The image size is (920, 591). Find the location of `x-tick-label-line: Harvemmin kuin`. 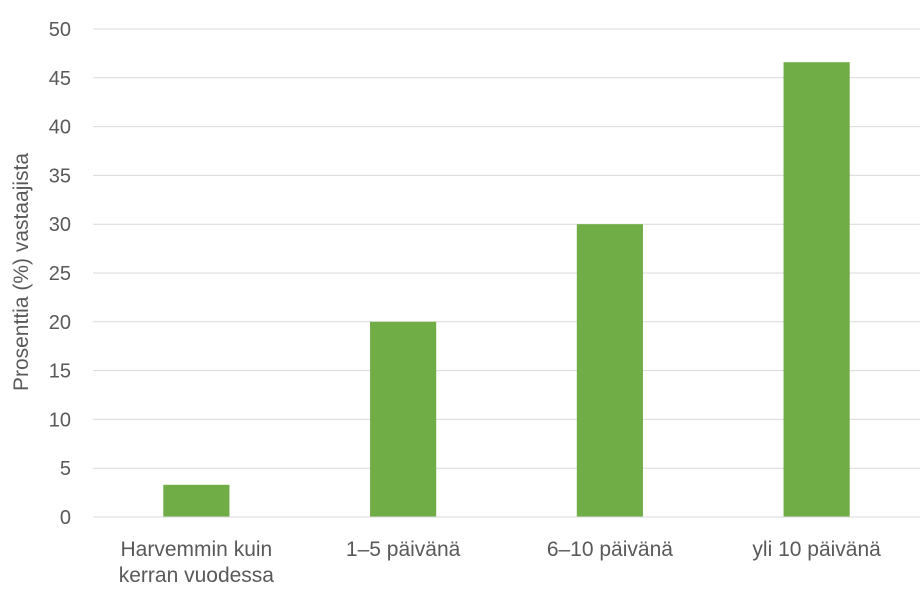

x-tick-label-line: Harvemmin kuin is located at coordinates (197, 549).